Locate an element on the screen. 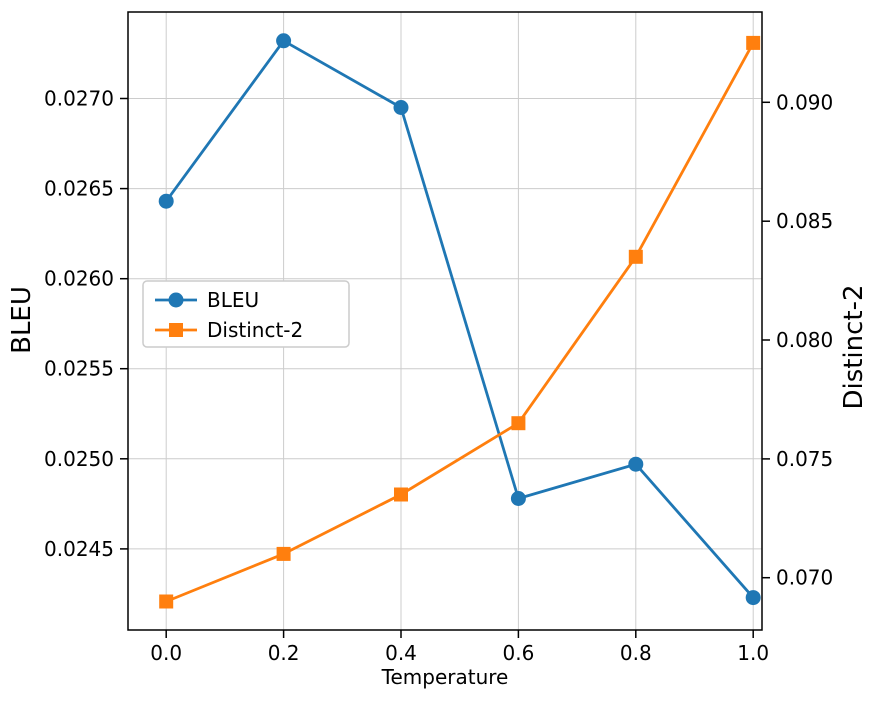  y-axis-left-tick-label: 0.0255 is located at coordinates (79, 369).